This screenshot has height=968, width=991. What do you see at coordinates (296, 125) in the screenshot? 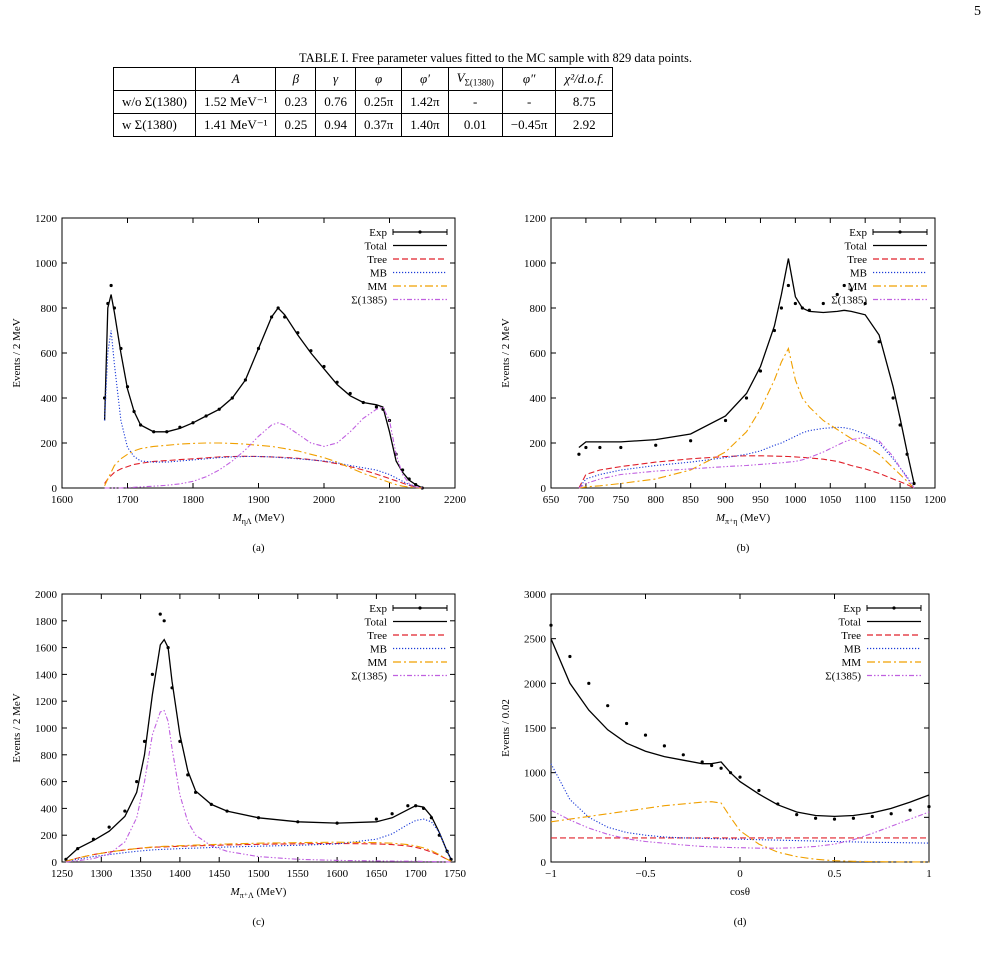
I see `table-cell: 0.25` at bounding box center [296, 125].